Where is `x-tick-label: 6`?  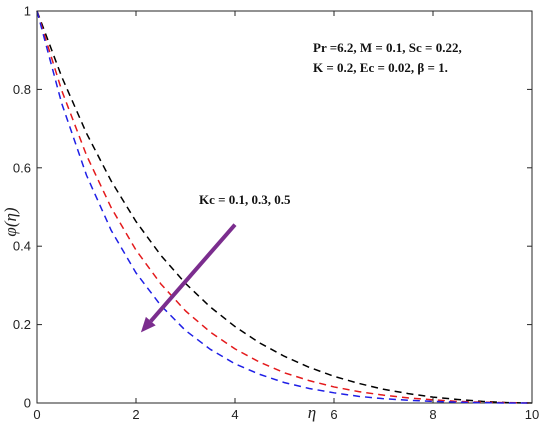 x-tick-label: 6 is located at coordinates (333, 414).